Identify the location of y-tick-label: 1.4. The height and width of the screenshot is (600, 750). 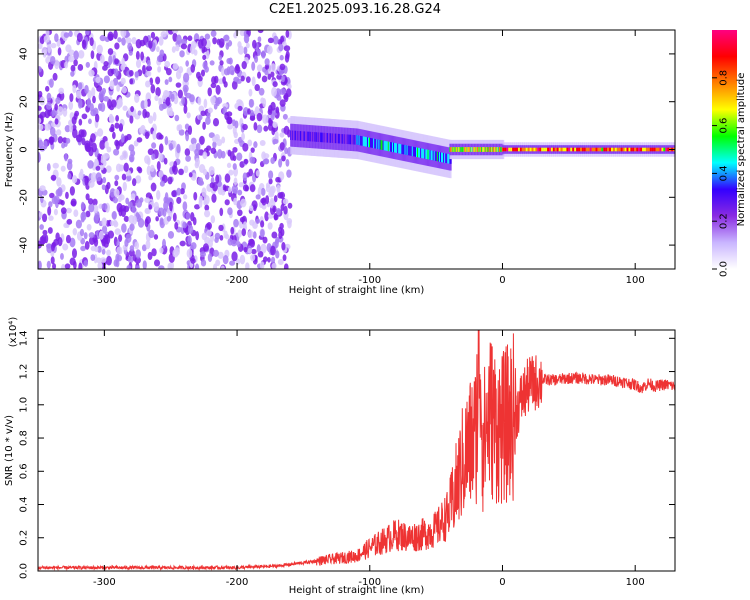
(24, 338).